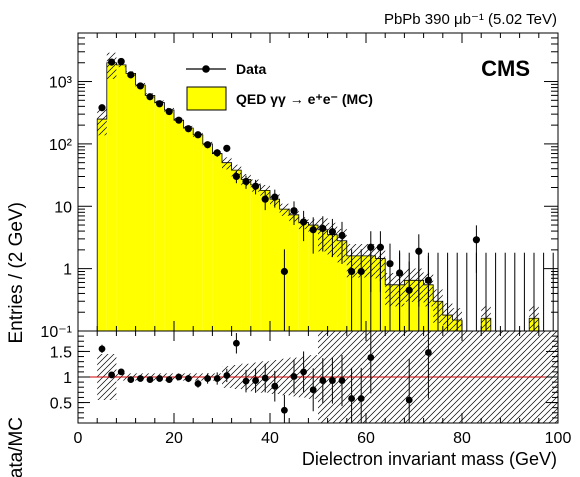  What do you see at coordinates (63, 207) in the screenshot?
I see `y-tick-label: 10` at bounding box center [63, 207].